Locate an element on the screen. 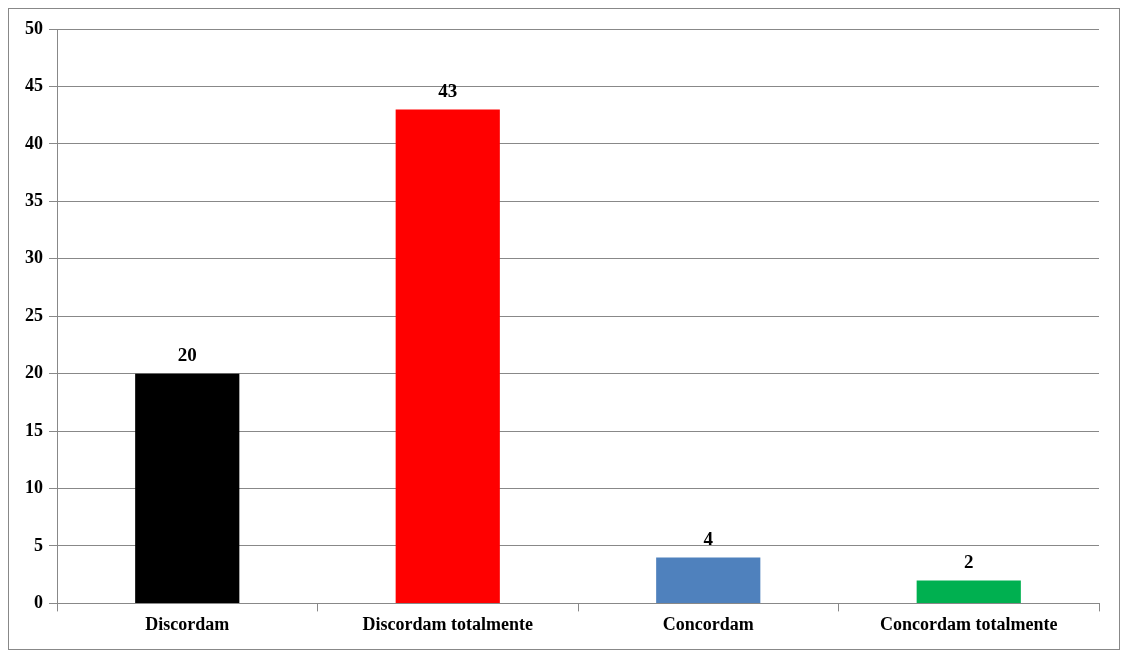 Image resolution: width=1134 pixels, height=666 pixels. y-tick-label: 15 is located at coordinates (34, 429).